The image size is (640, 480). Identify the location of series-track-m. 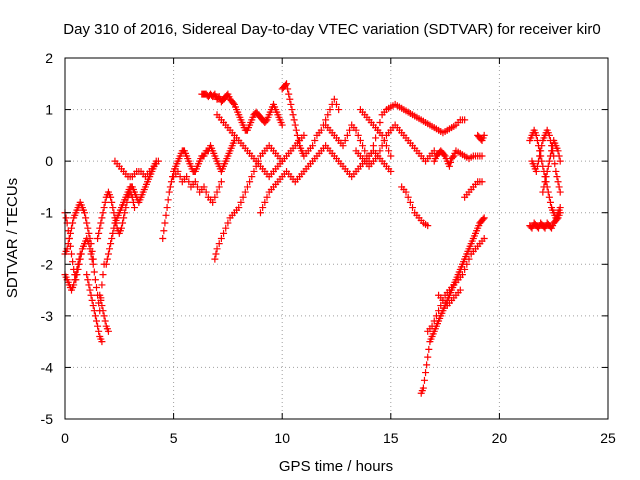
(248, 202).